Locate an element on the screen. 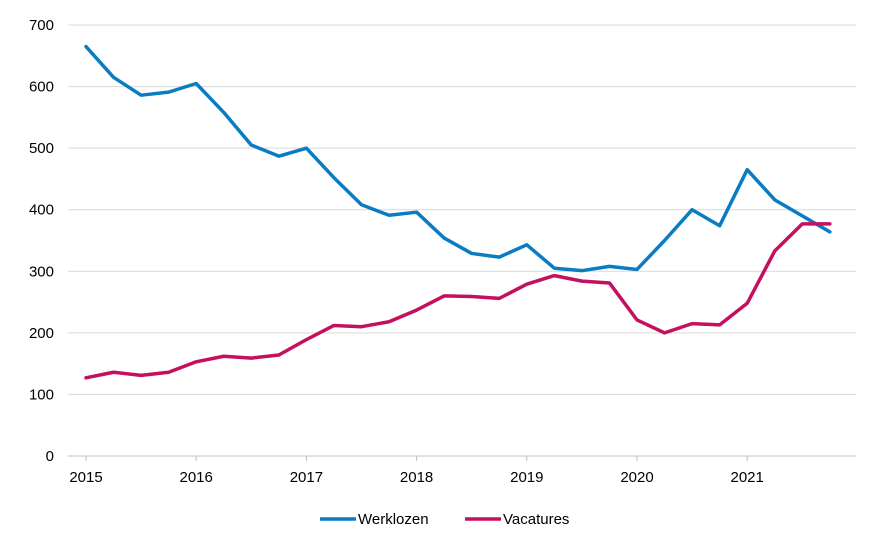  x-tick-labels: 2015 2016 2017 2018 2019 2020 2021 is located at coordinates (416, 477).